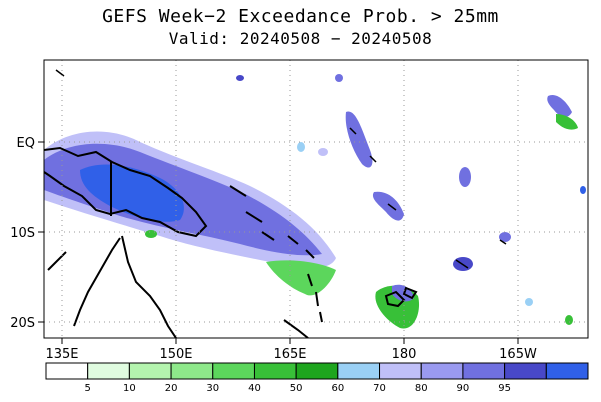 This screenshot has height=402, width=601. Describe the element at coordinates (171, 388) in the screenshot. I see `colorbar-label: 20` at that location.